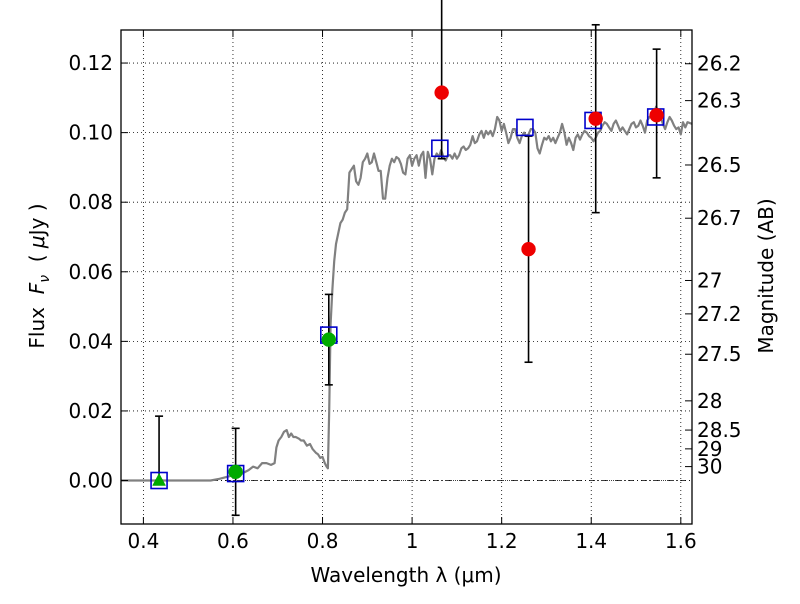  I want to click on y-axis-label: Flux Fν ( μJy ), so click(39, 275).